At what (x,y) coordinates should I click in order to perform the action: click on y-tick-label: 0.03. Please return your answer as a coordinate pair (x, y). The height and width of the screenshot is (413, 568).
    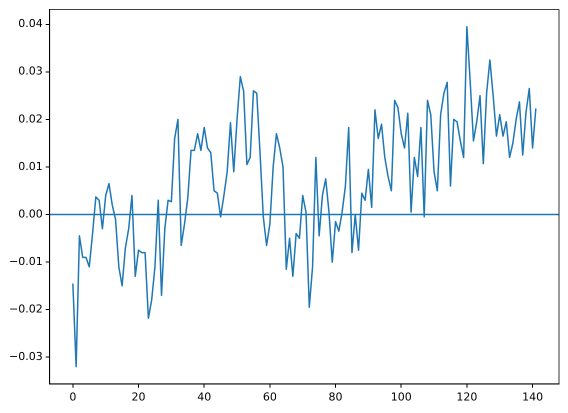
    Looking at the image, I should click on (30, 71).